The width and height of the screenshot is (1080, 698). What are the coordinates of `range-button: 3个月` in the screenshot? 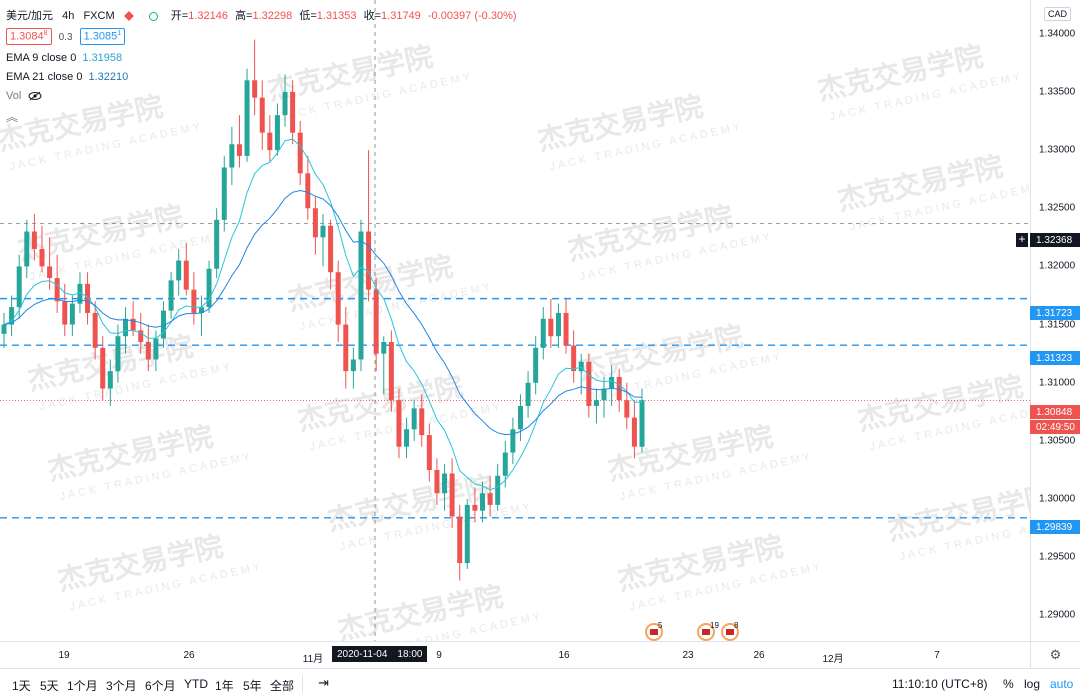 It's located at (121, 686).